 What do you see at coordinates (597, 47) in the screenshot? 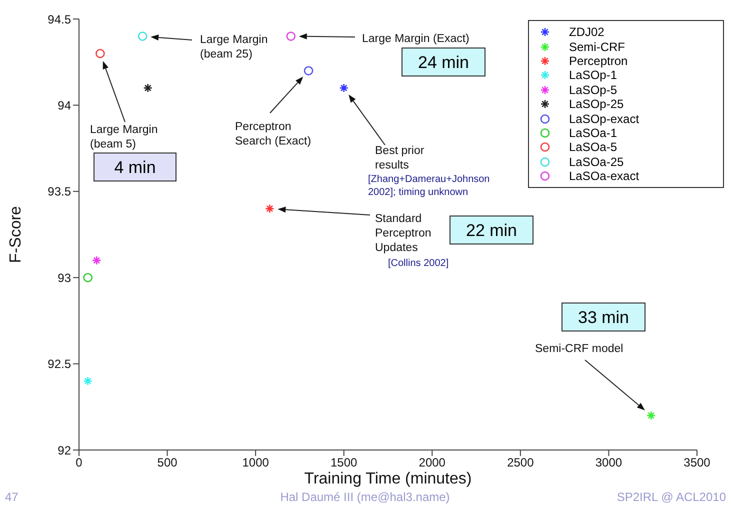
I see `legend-label: Semi-CRF` at bounding box center [597, 47].